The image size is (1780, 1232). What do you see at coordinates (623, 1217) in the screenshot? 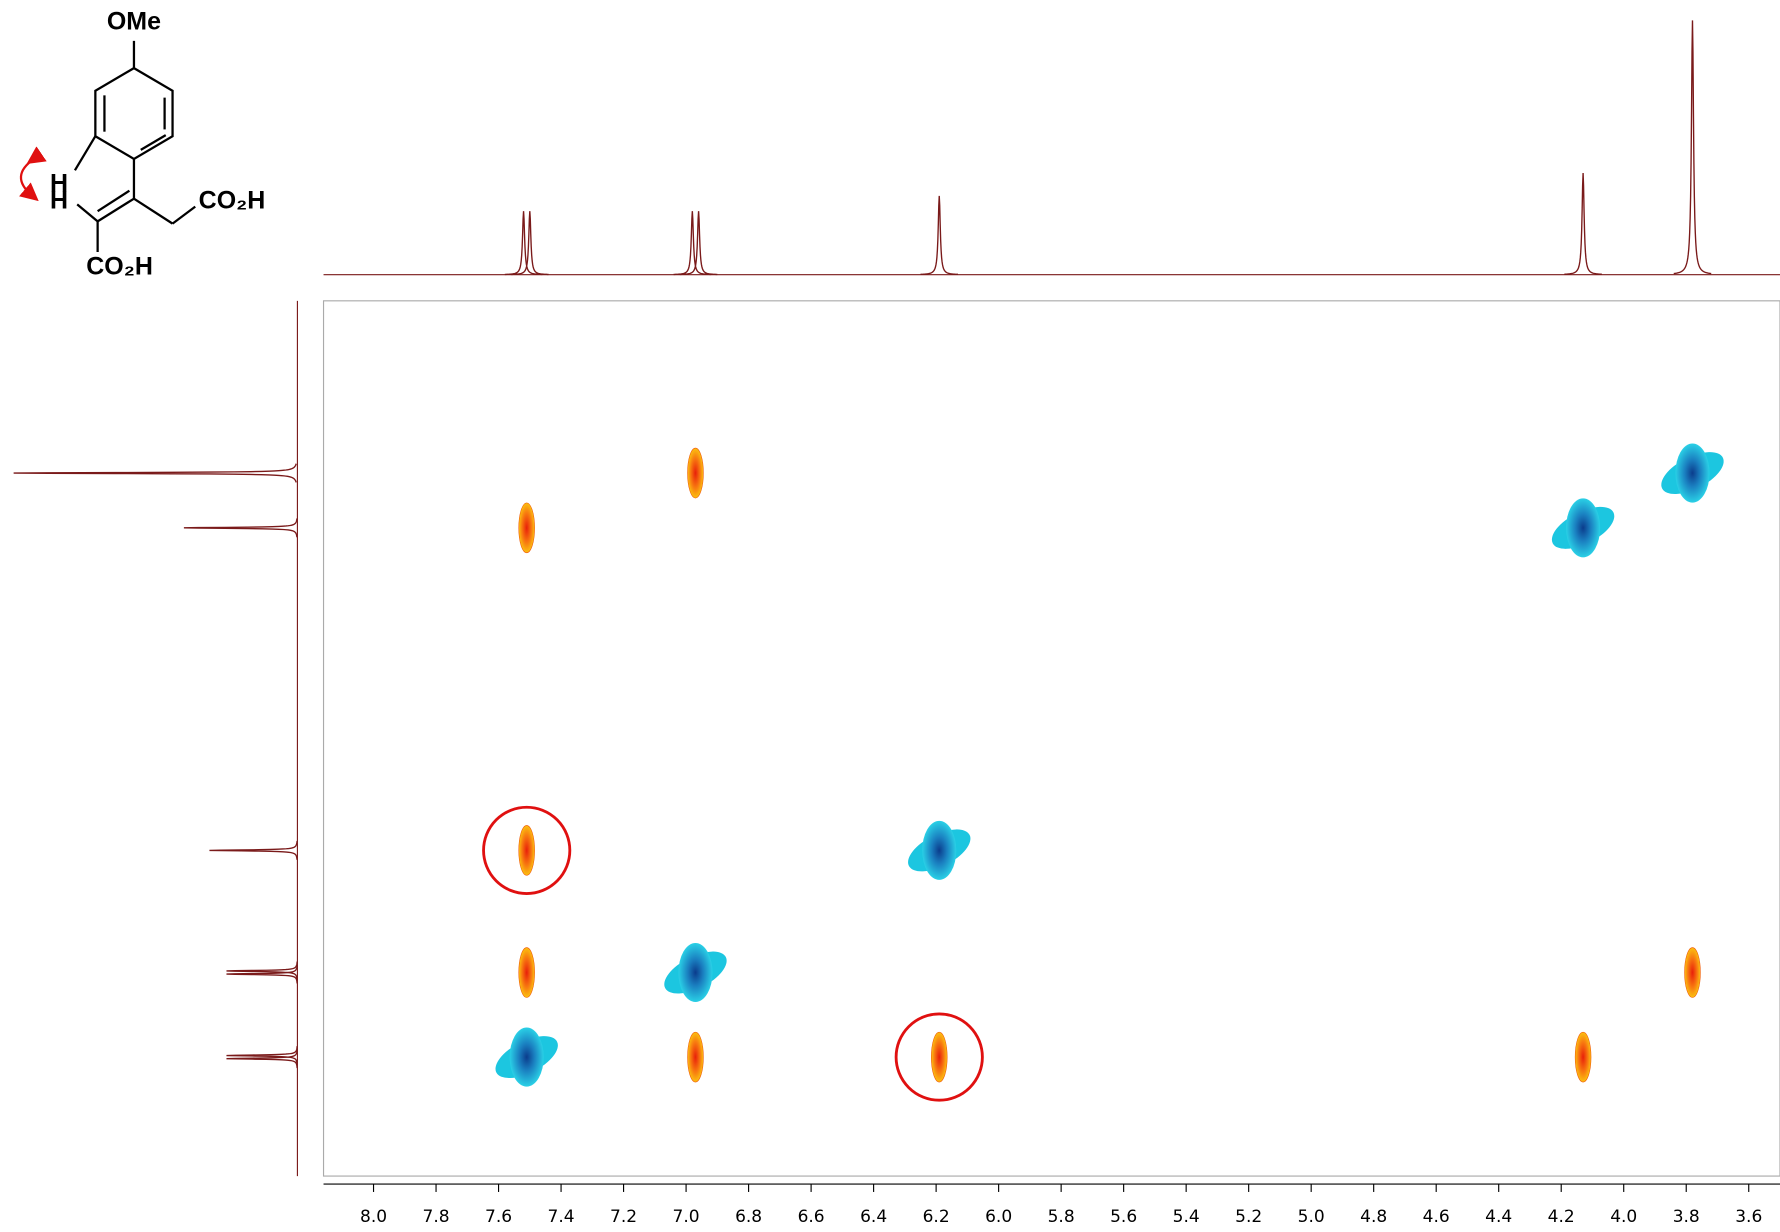
I see `x-tick-label: 7.2` at bounding box center [623, 1217].